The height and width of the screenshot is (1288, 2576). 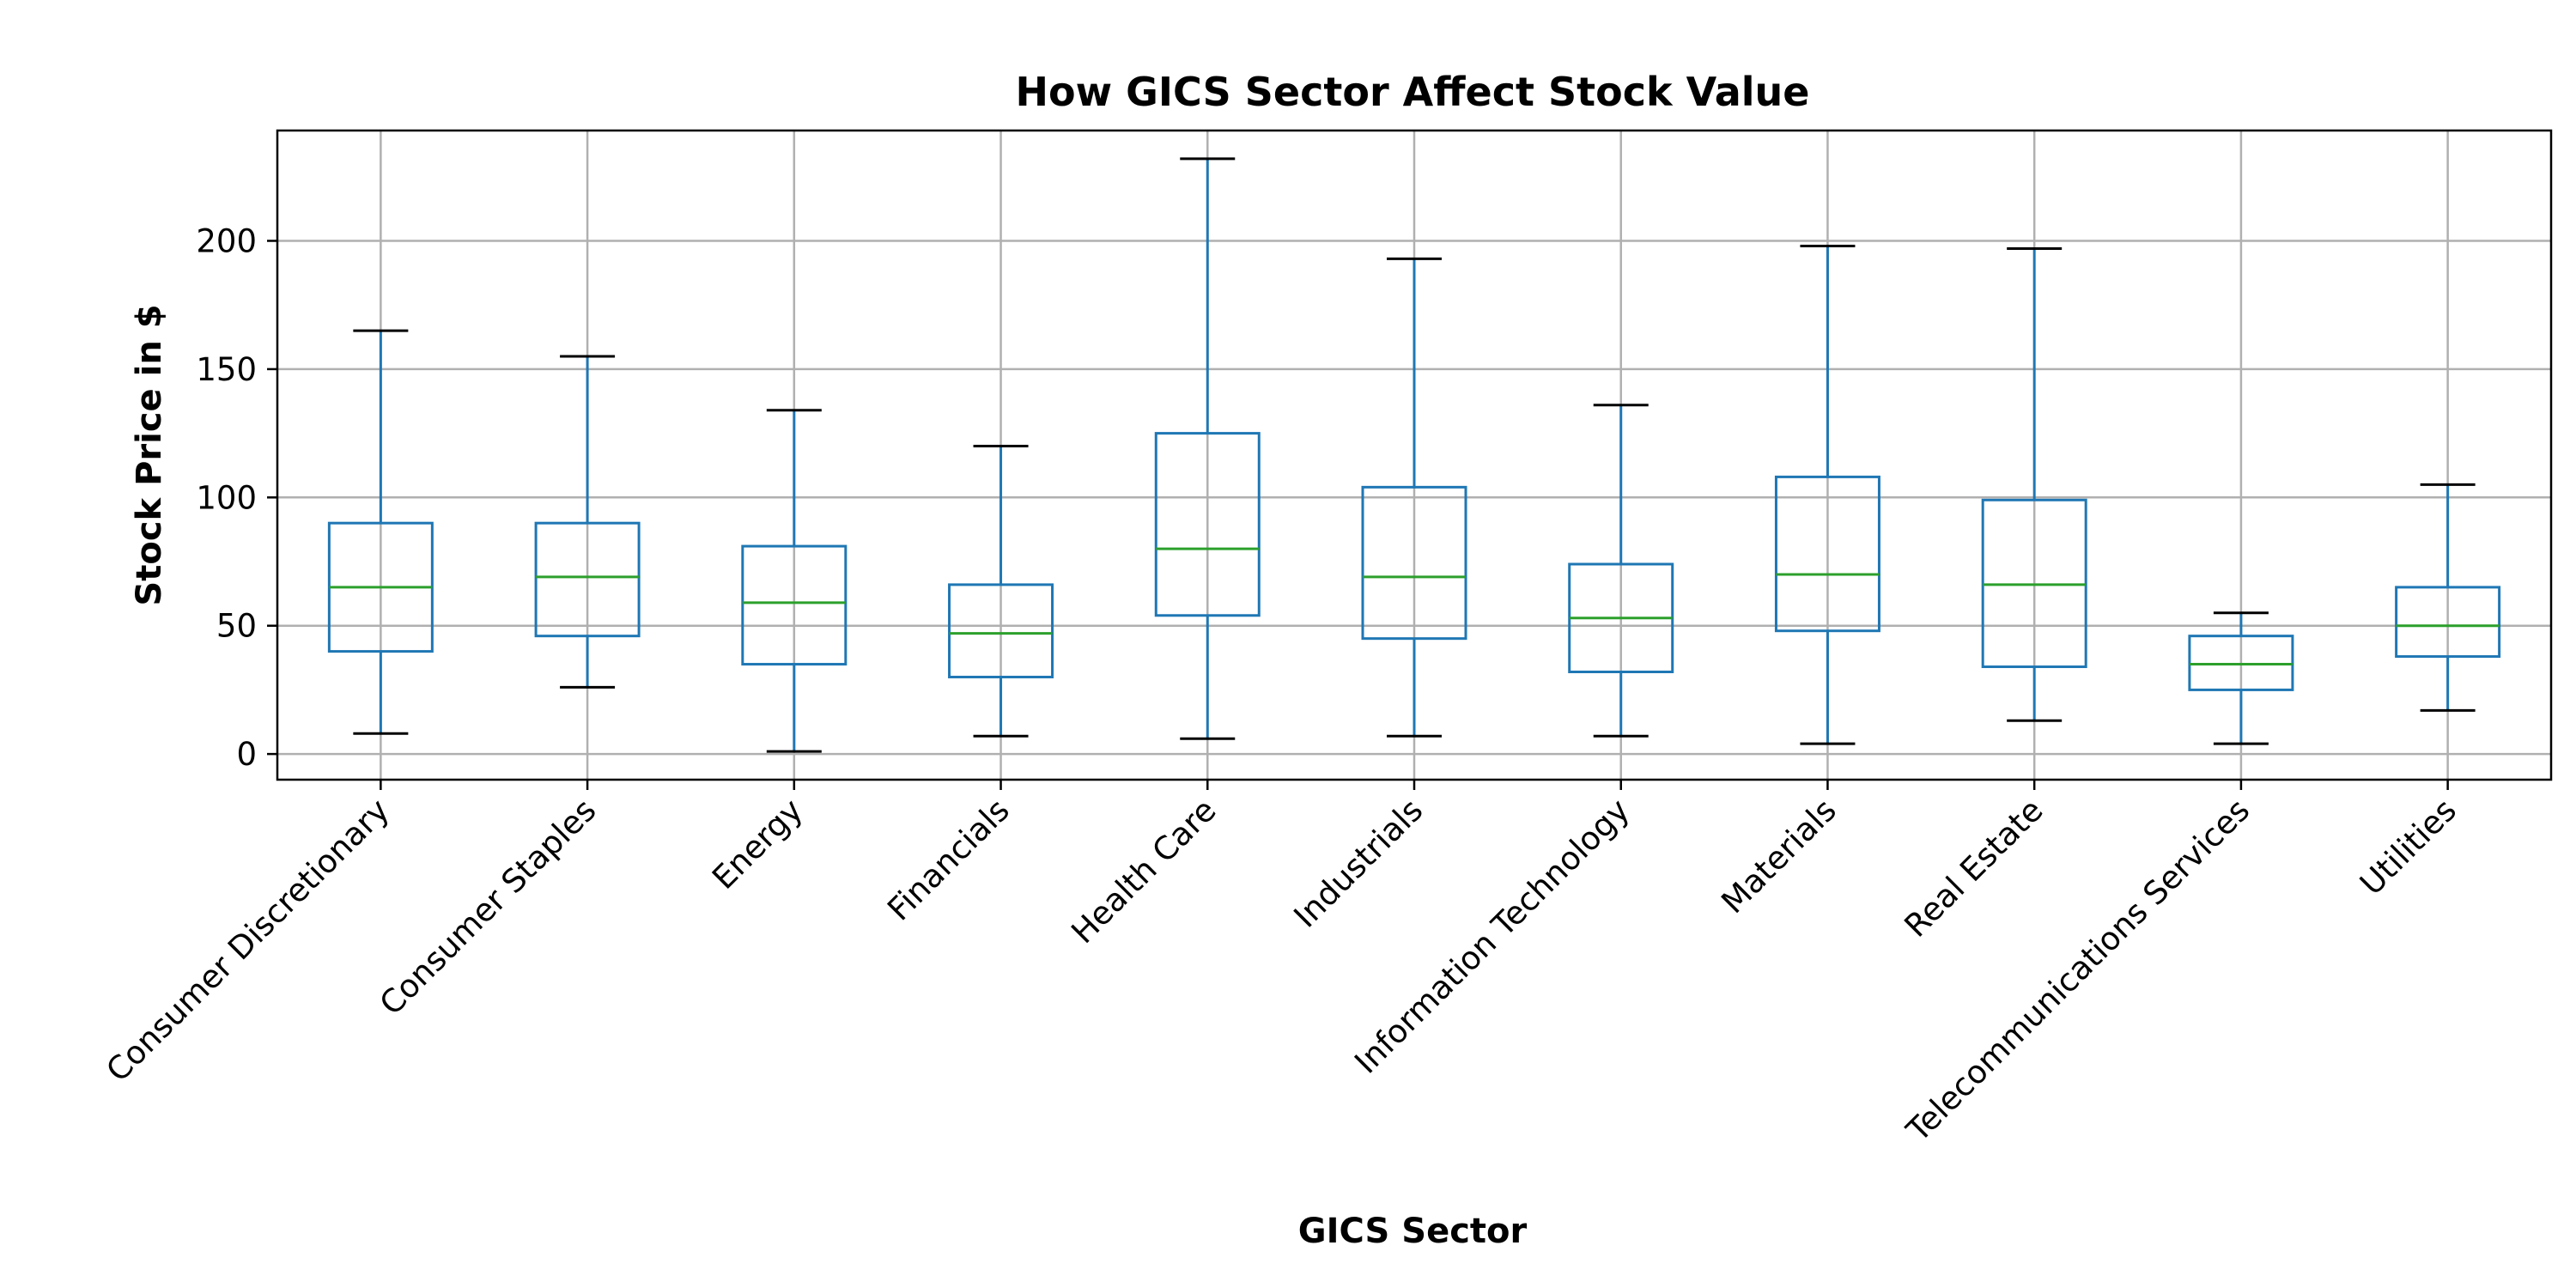 I want to click on x-tick-label: Consumer Discretionary, so click(x=248, y=940).